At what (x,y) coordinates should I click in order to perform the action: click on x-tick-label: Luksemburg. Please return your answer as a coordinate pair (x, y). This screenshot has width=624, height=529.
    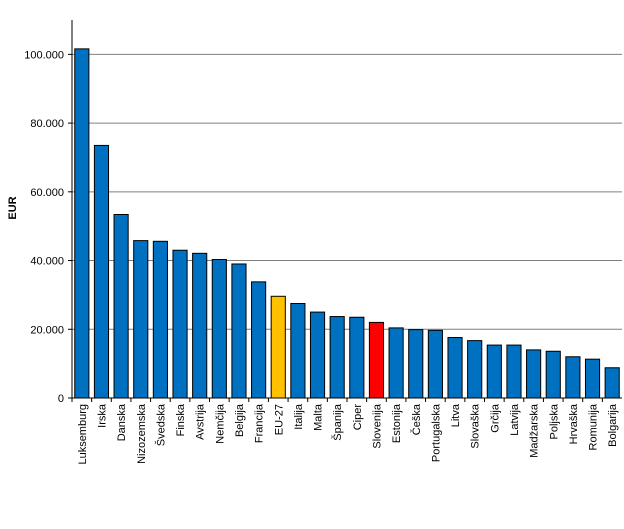
    Looking at the image, I should click on (83, 434).